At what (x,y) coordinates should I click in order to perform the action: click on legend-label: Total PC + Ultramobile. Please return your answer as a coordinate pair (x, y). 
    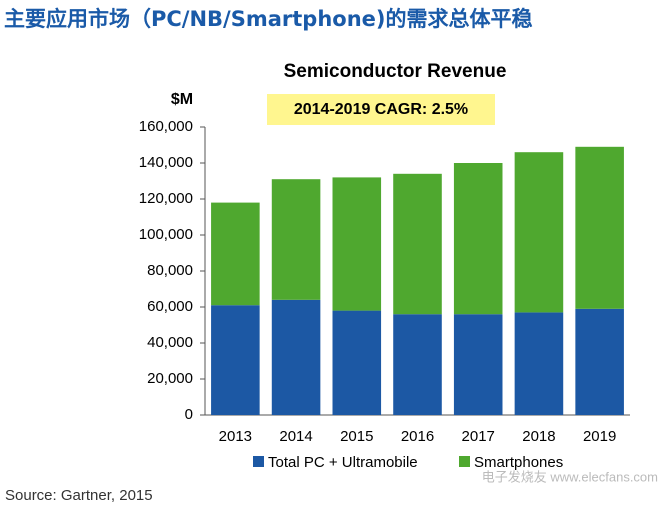
    Looking at the image, I should click on (343, 462).